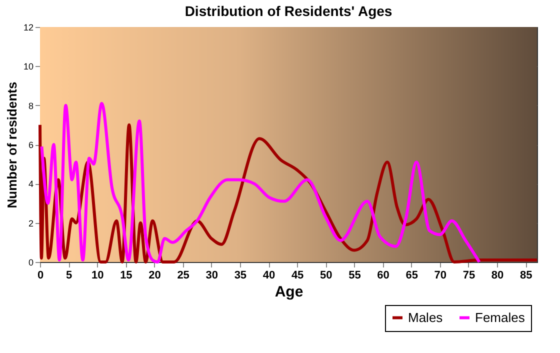 Image resolution: width=560 pixels, height=353 pixels. What do you see at coordinates (40, 276) in the screenshot?
I see `x-tick-label: 0` at bounding box center [40, 276].